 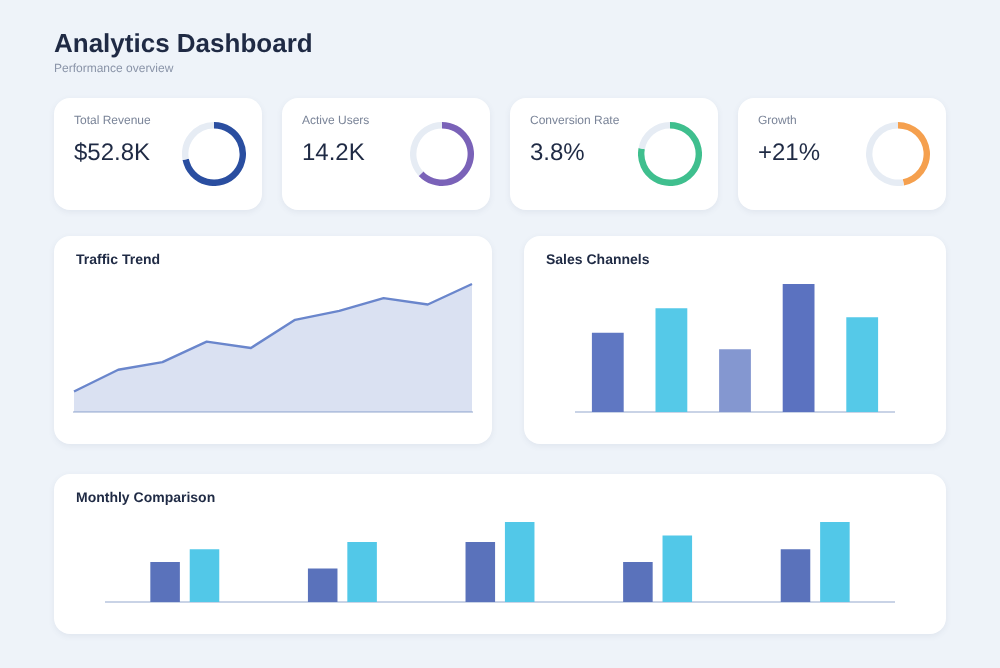 I want to click on text: +21%, so click(x=789, y=152).